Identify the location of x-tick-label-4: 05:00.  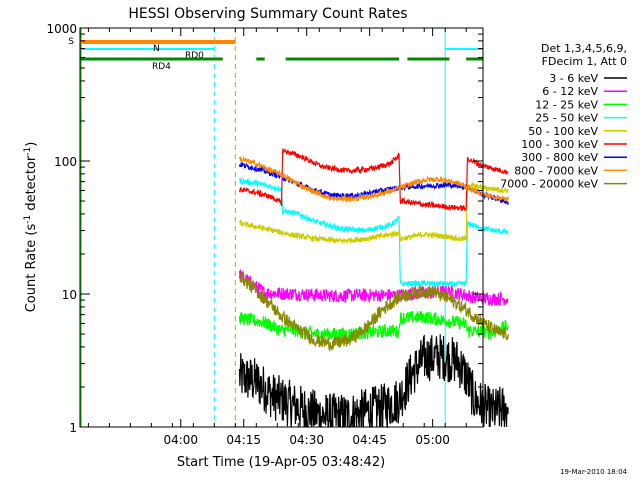
(432, 440).